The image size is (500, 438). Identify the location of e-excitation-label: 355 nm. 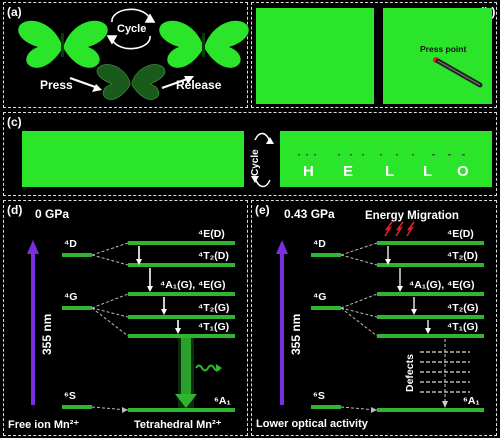
(296, 334).